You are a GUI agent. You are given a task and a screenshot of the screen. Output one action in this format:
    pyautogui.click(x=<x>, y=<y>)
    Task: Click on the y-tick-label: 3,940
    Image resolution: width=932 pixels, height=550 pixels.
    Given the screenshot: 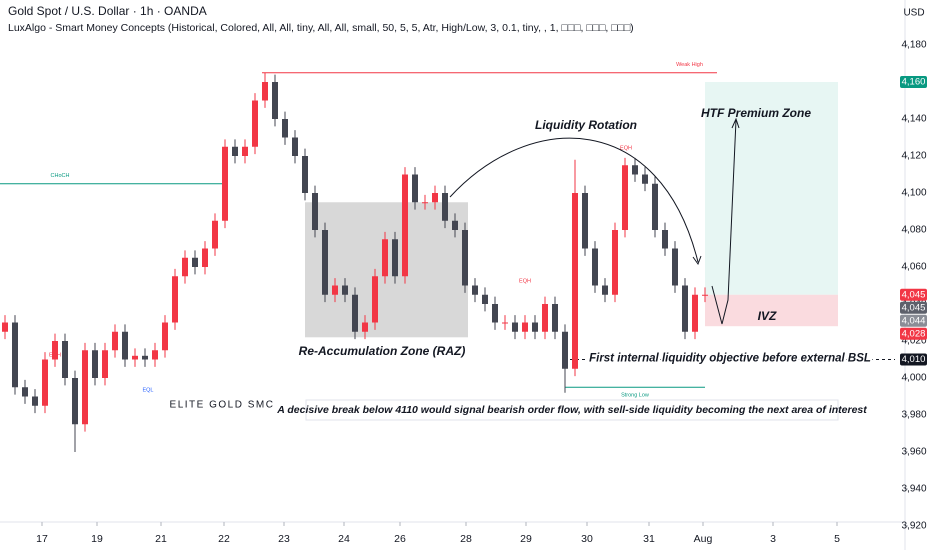 What is the action you would take?
    pyautogui.click(x=913, y=489)
    